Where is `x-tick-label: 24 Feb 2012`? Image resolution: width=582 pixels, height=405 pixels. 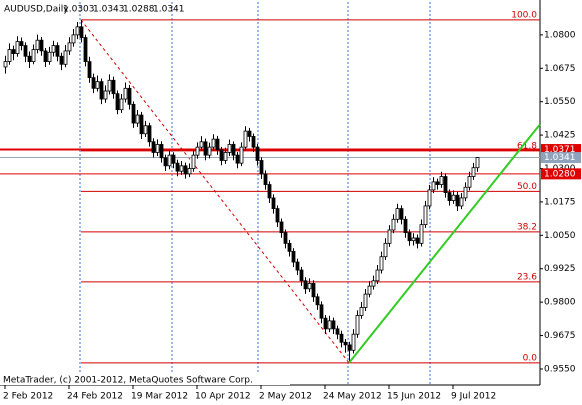
x-tick-label: 24 Feb 2012 is located at coordinates (95, 397).